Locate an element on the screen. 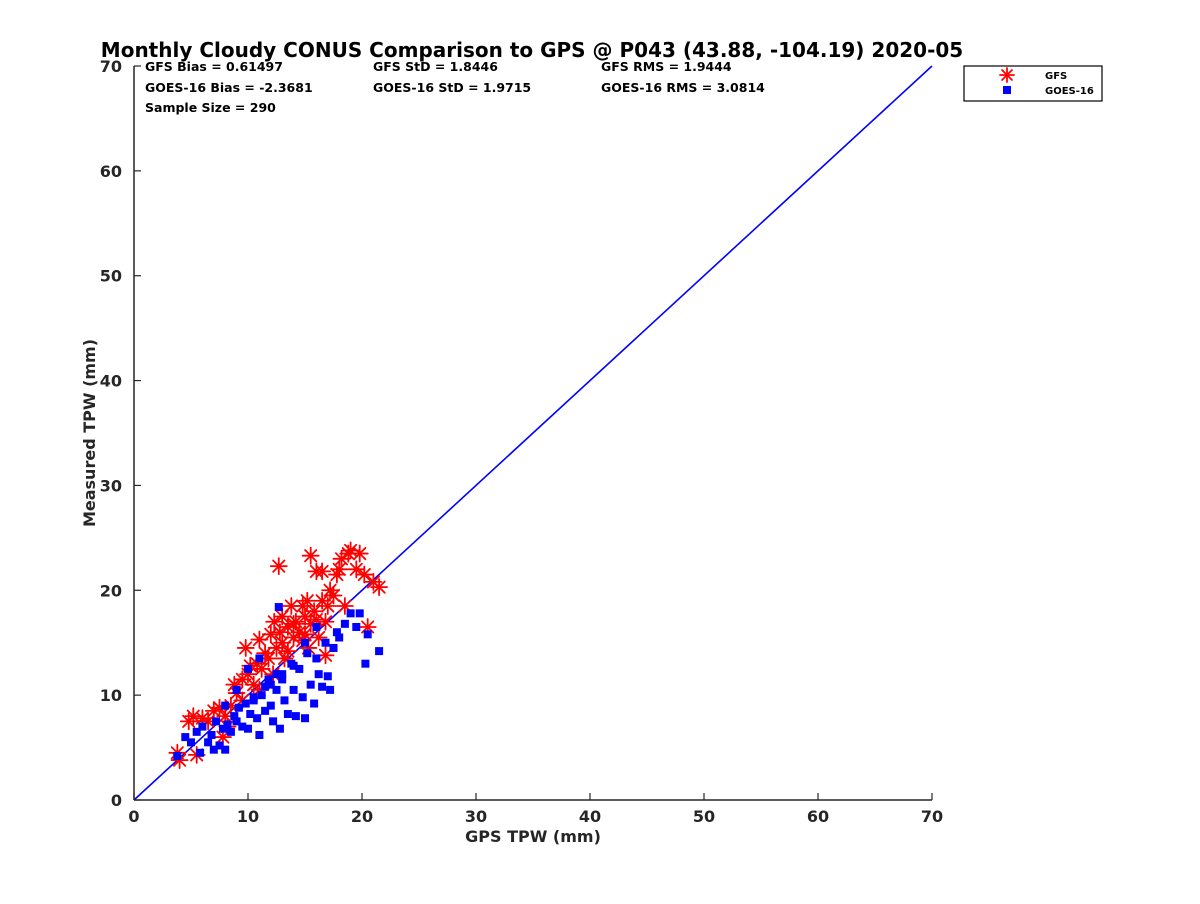 Image resolution: width=1200 pixels, height=904 pixels. x-tick-label: 10 is located at coordinates (248, 816).